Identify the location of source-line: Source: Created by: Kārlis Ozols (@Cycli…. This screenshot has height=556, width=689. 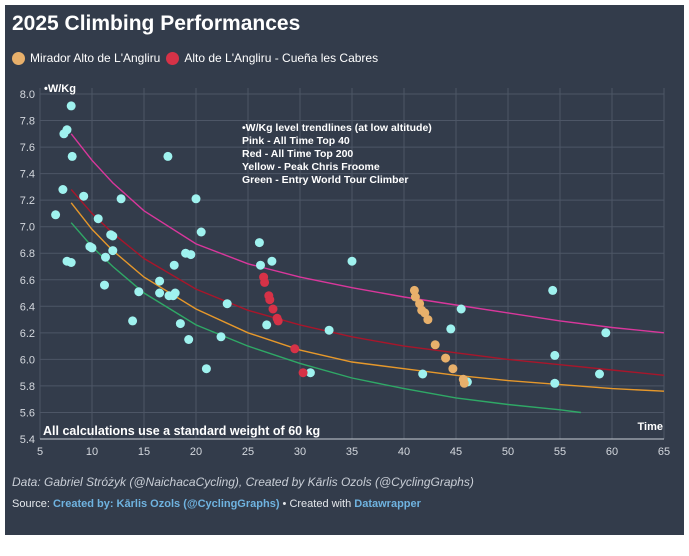
(216, 504).